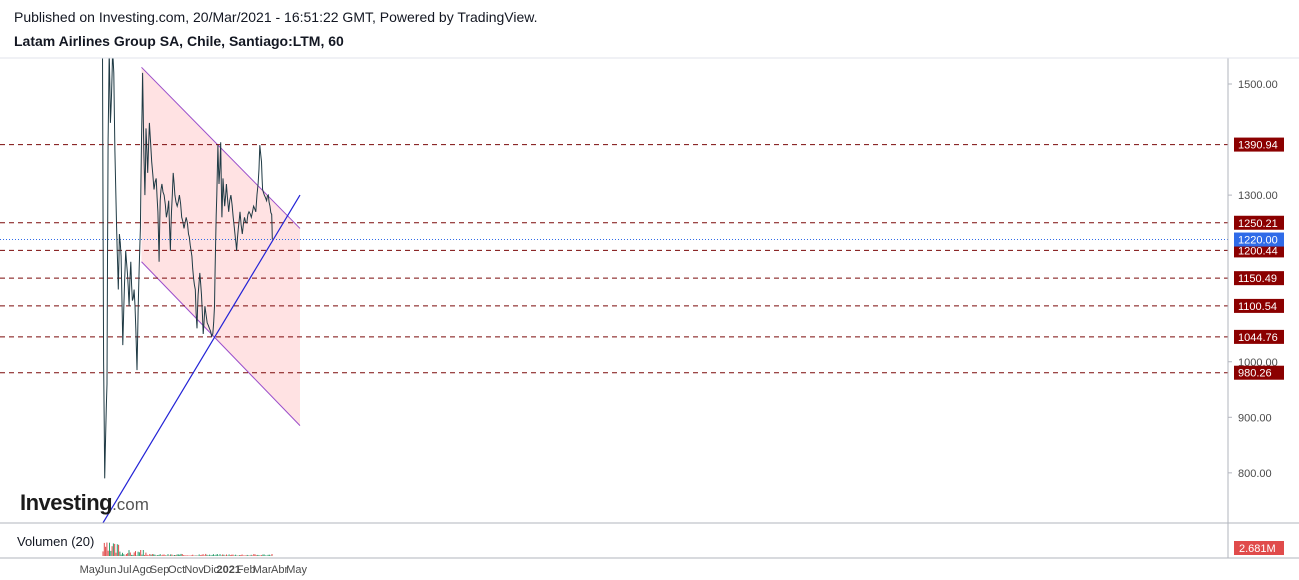  Describe the element at coordinates (1257, 279) in the screenshot. I see `level-badge-label: 1150.49` at that location.